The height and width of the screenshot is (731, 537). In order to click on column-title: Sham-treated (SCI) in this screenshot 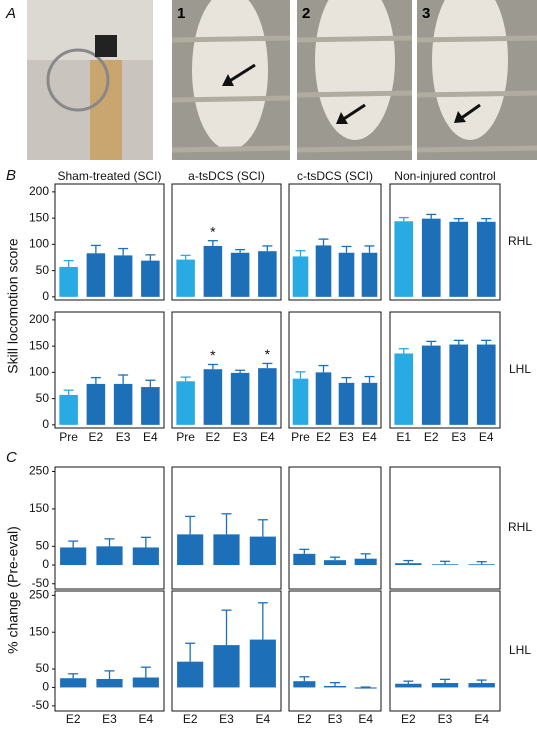, I will do `click(109, 176)`.